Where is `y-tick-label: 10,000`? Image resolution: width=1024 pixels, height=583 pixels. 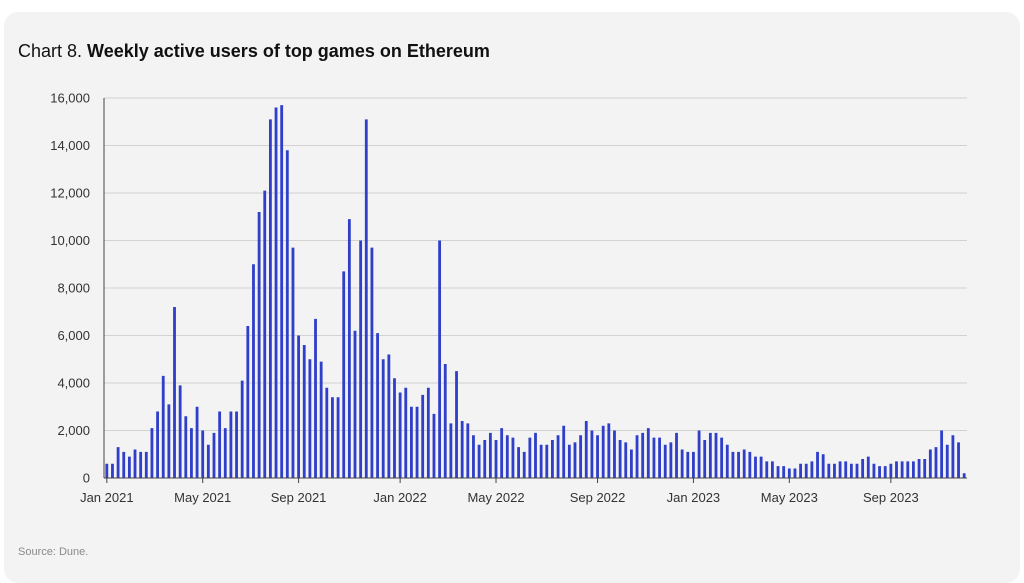
y-tick-label: 10,000 is located at coordinates (70, 240).